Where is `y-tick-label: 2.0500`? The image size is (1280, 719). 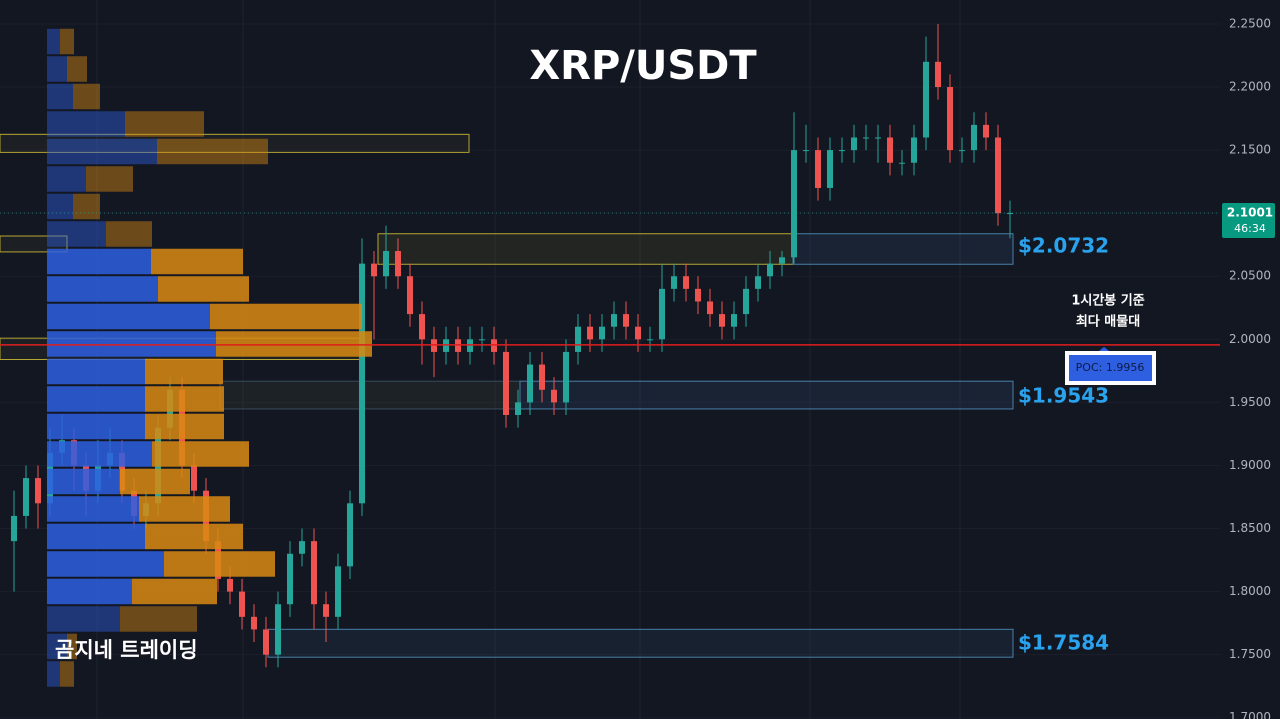
y-tick-label: 2.0500 is located at coordinates (1250, 276).